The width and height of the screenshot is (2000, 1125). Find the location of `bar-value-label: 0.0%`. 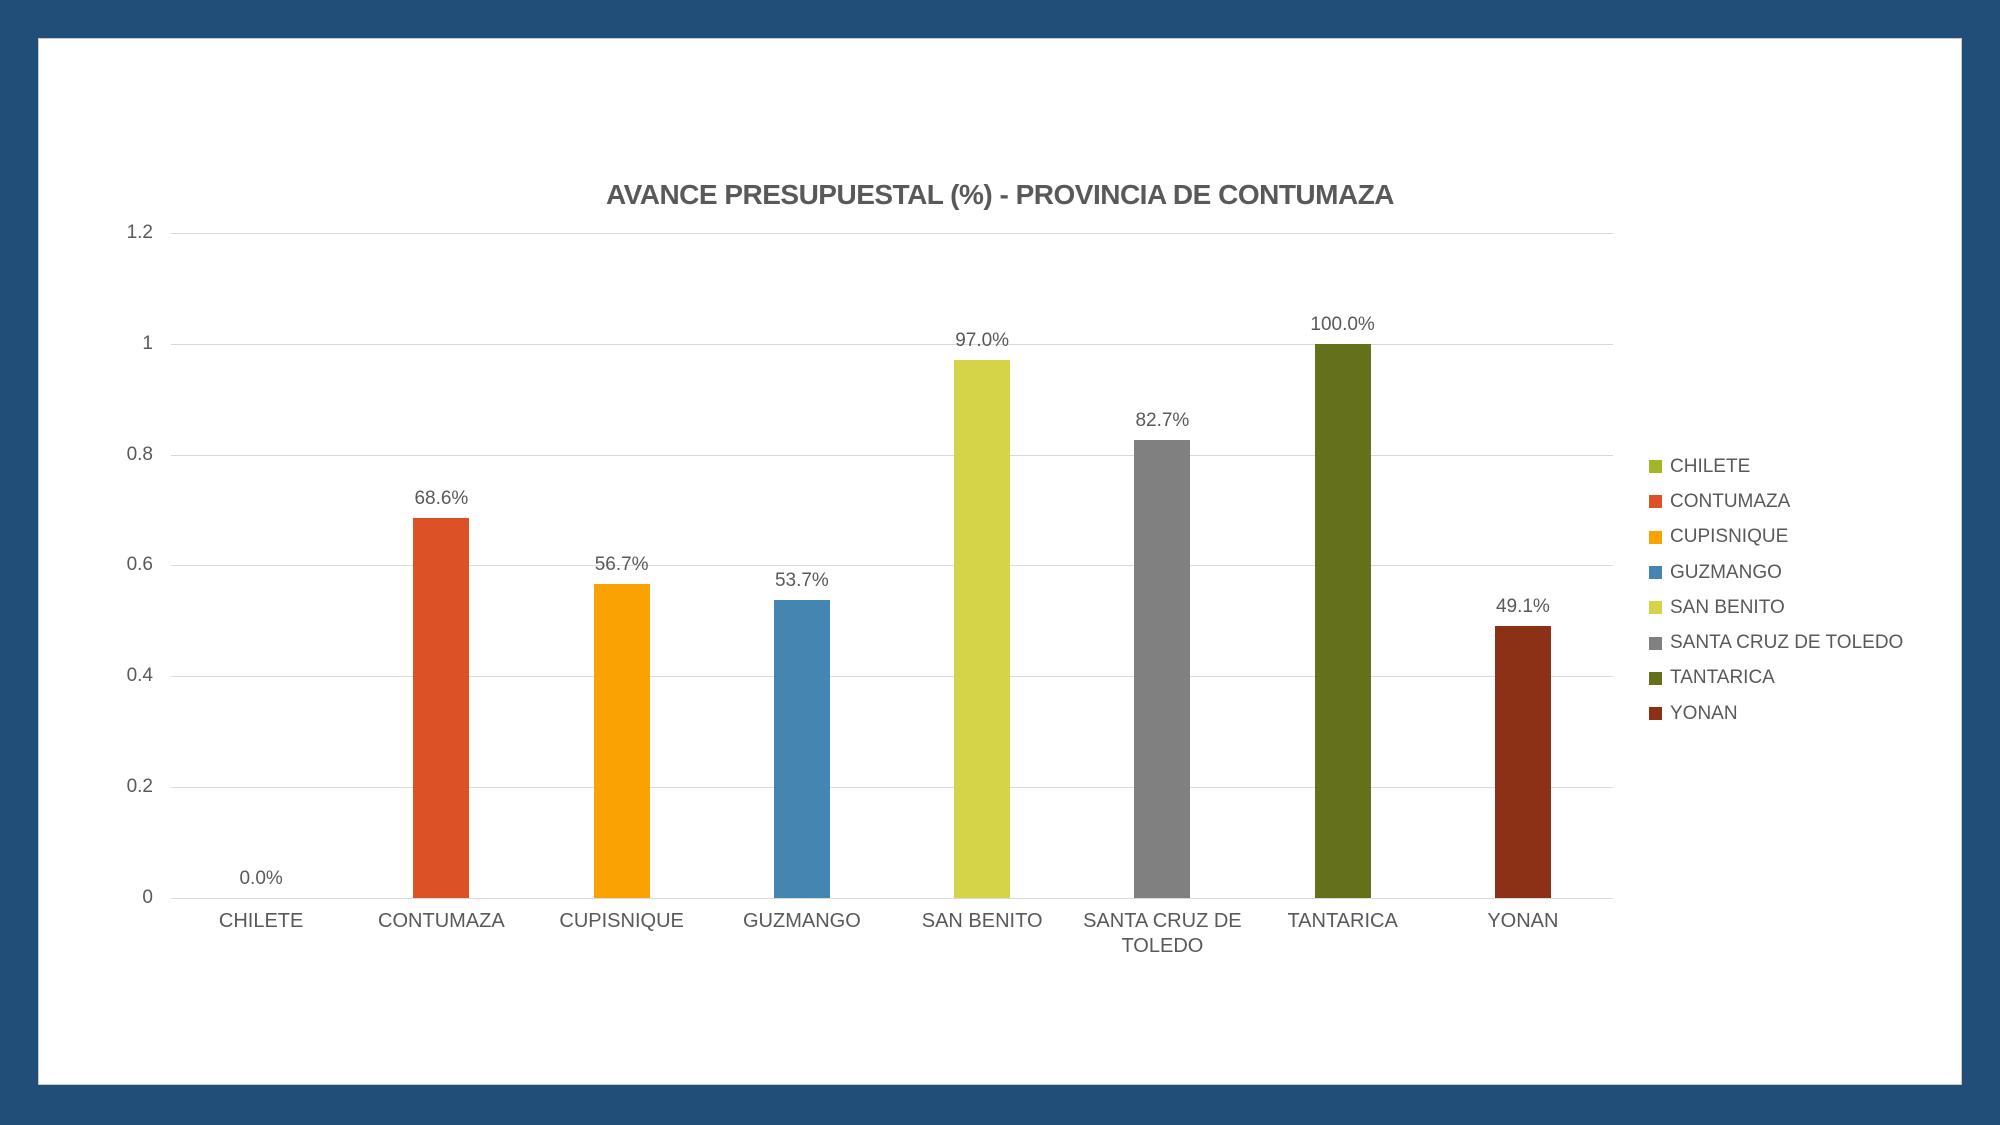

bar-value-label: 0.0% is located at coordinates (261, 878).